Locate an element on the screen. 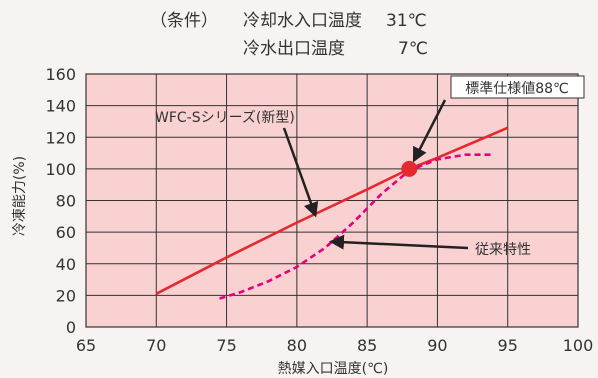 This screenshot has height=378, width=598. new-series-arrow is located at coordinates (300, 172).